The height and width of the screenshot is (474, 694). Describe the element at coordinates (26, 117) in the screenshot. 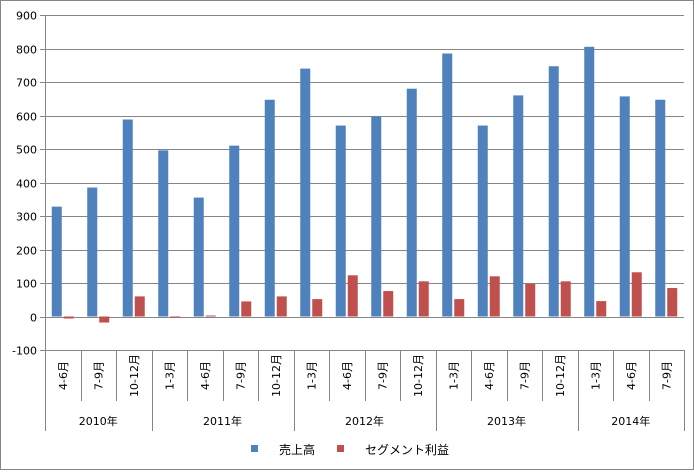

I see `y-tick-label: 600` at that location.